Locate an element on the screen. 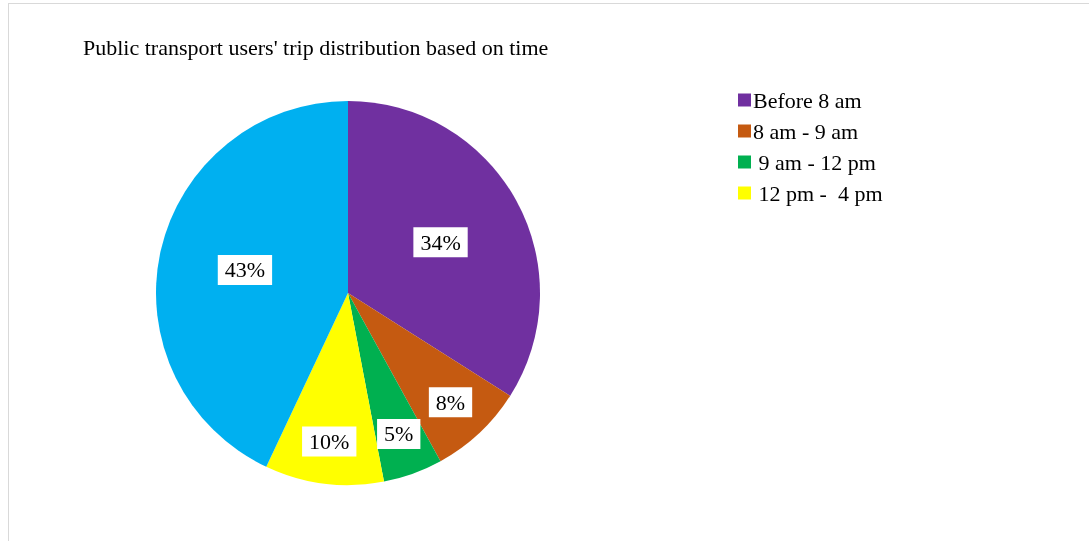 This screenshot has height=541, width=1089. data-label: 43% is located at coordinates (245, 270).